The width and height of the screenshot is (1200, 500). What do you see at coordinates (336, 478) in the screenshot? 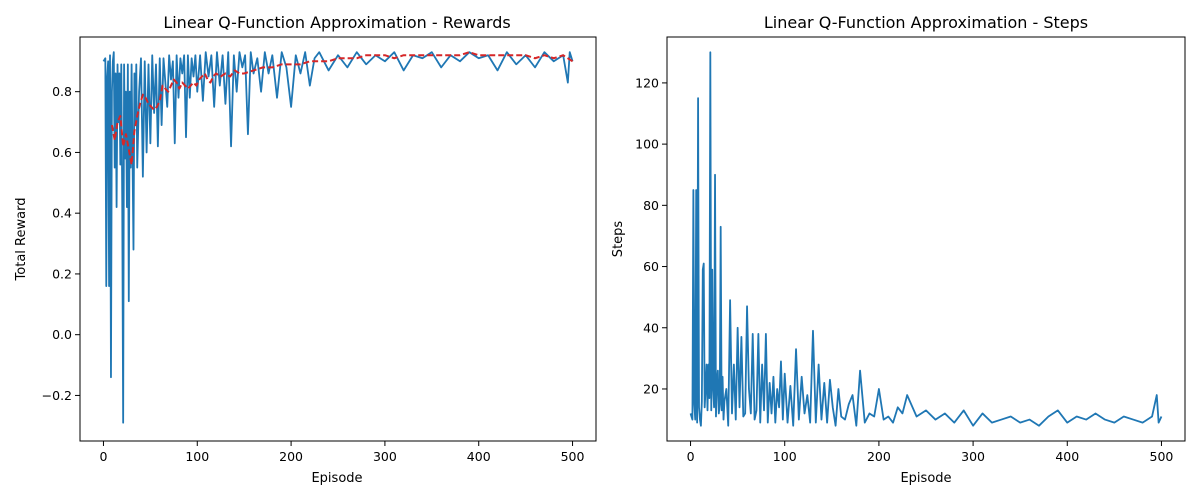
I see `rewards-x-axis-label: Episode` at bounding box center [336, 478].